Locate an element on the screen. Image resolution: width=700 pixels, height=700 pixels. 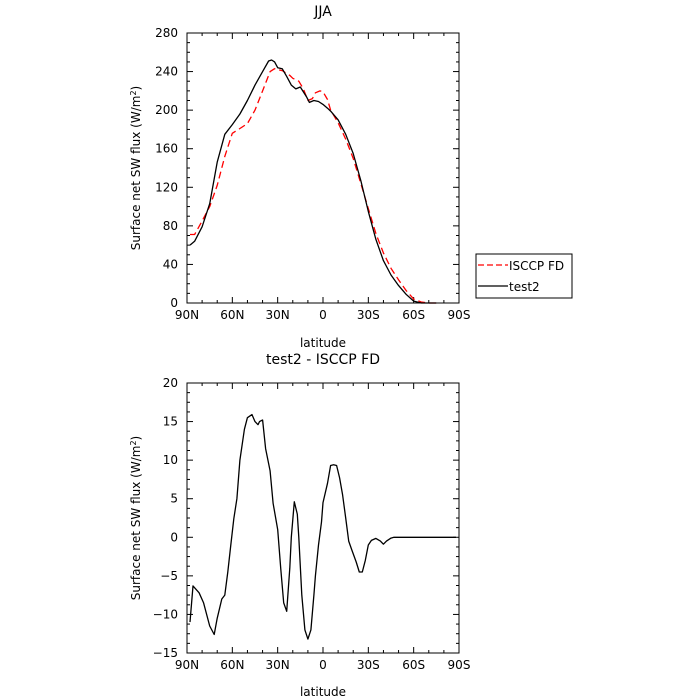
x-tick-labels-top: 90N 60N 30N 0 30S 60S 90S is located at coordinates (323, 315).